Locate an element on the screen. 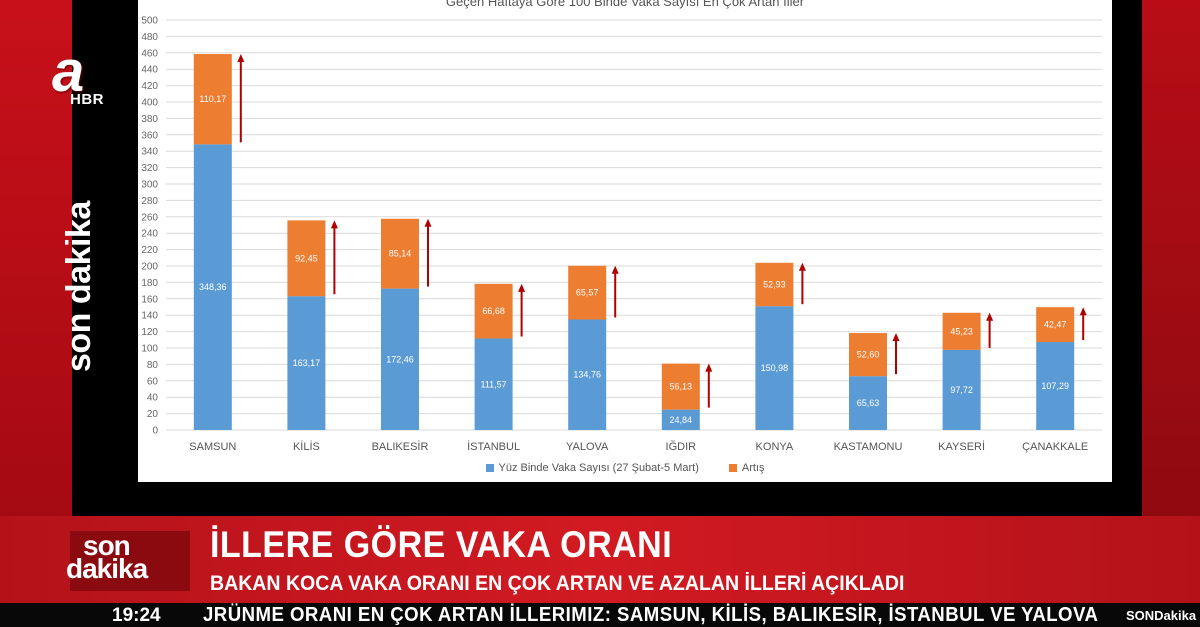 Image resolution: width=1200 pixels, height=627 pixels. y-tick-label: 260 is located at coordinates (149, 217).